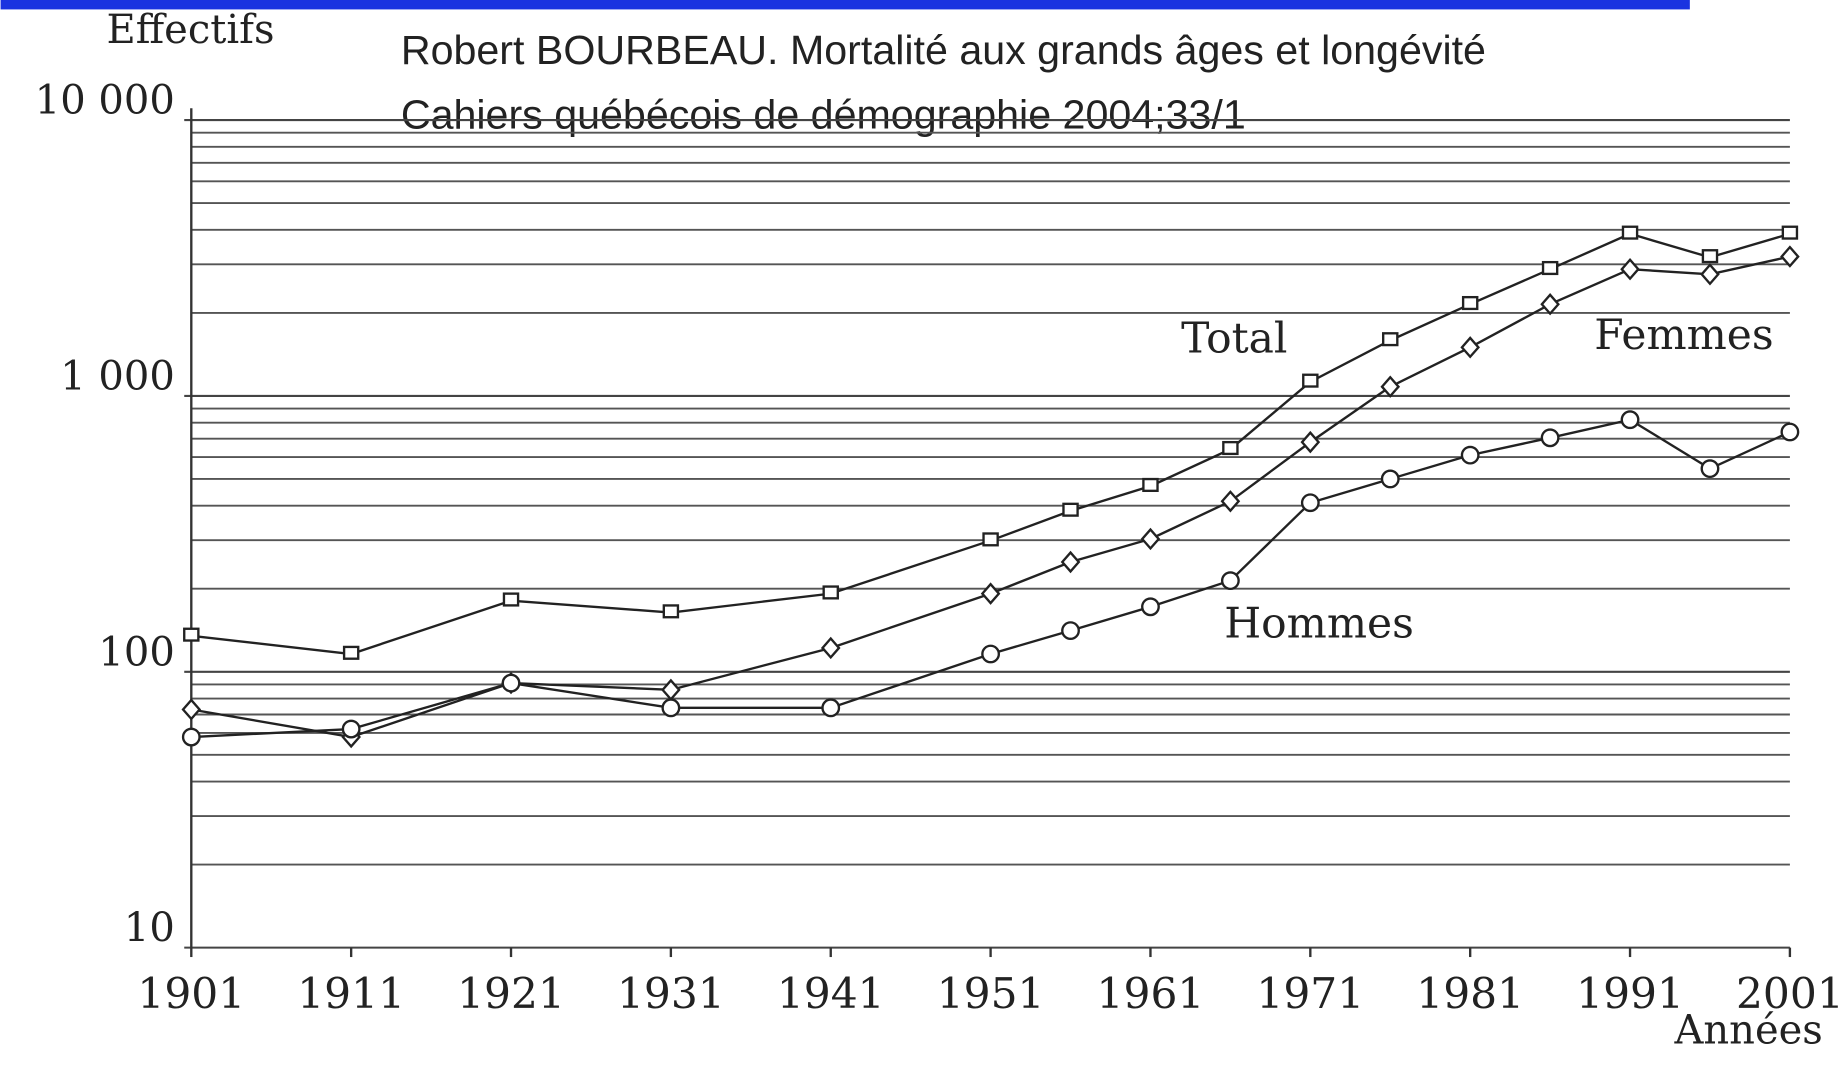  I want to click on x-tick-label: 1951, so click(991, 993).